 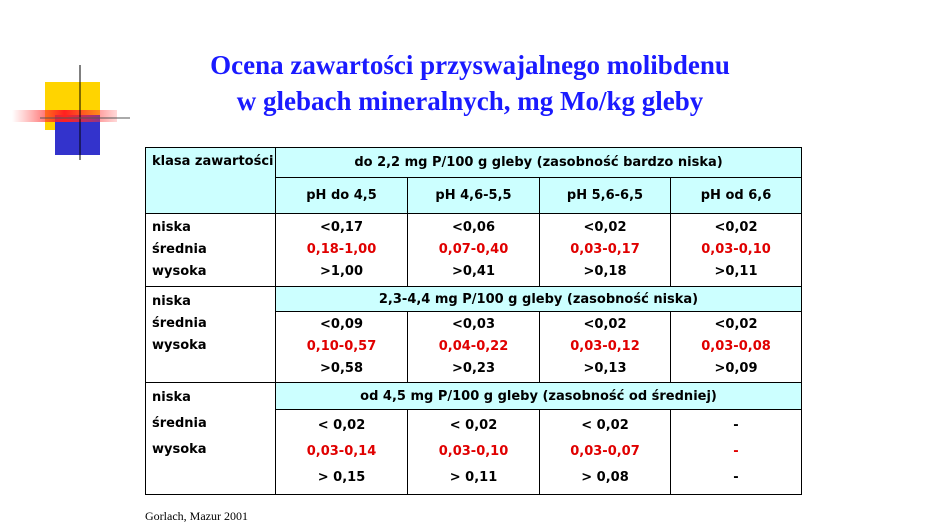 I want to click on value-cell: <0,03 0,04-0,22 >0,23, so click(x=473, y=347).